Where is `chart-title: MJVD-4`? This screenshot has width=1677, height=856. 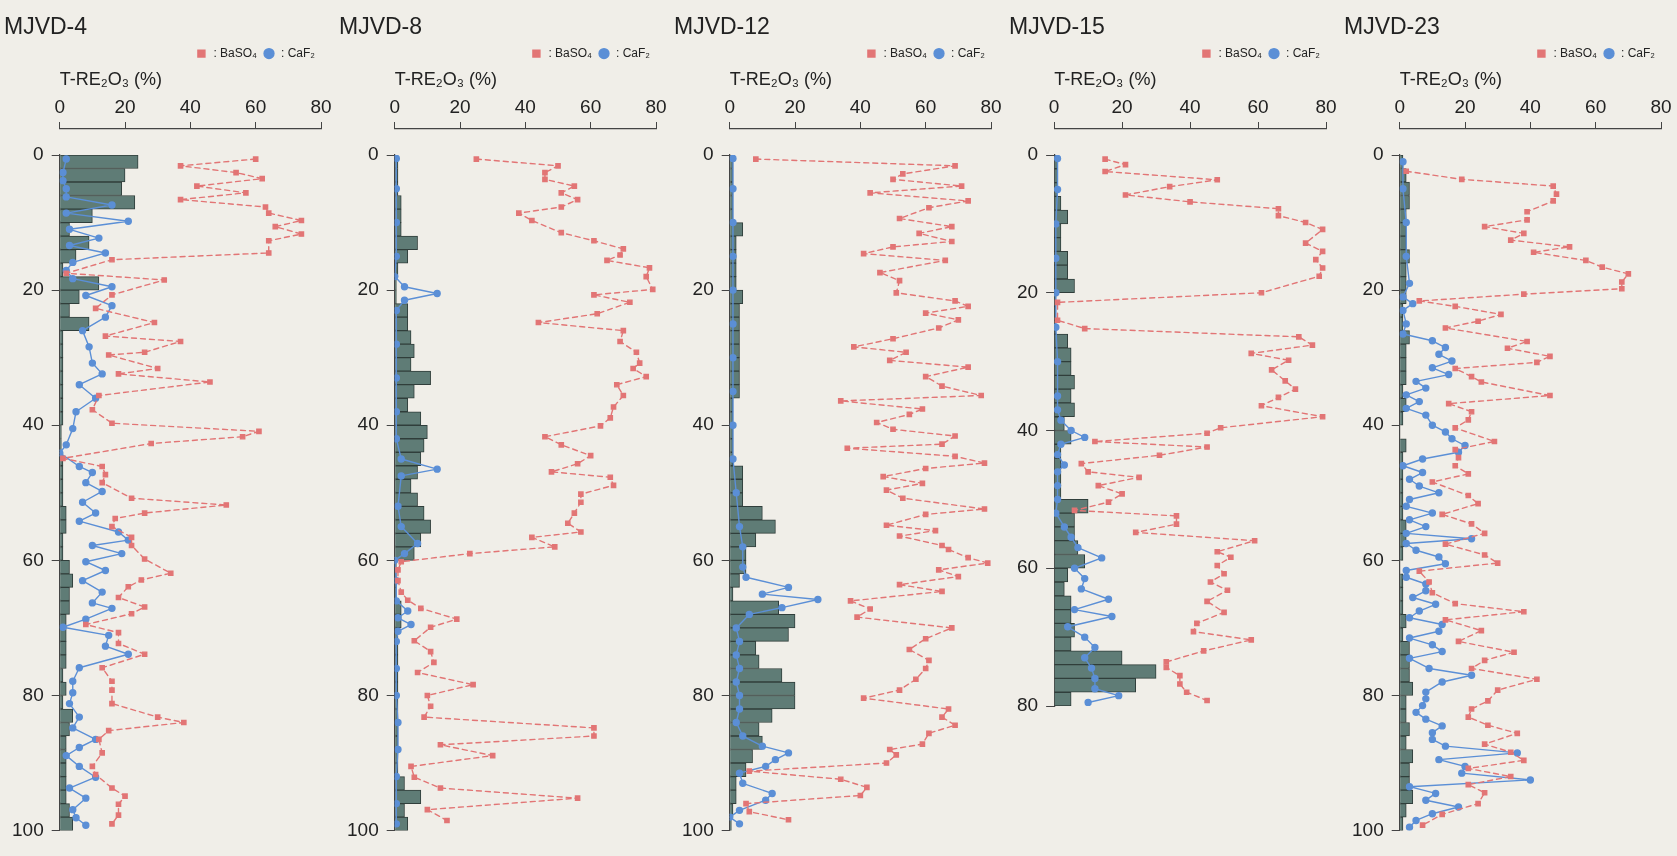 chart-title: MJVD-4 is located at coordinates (46, 26).